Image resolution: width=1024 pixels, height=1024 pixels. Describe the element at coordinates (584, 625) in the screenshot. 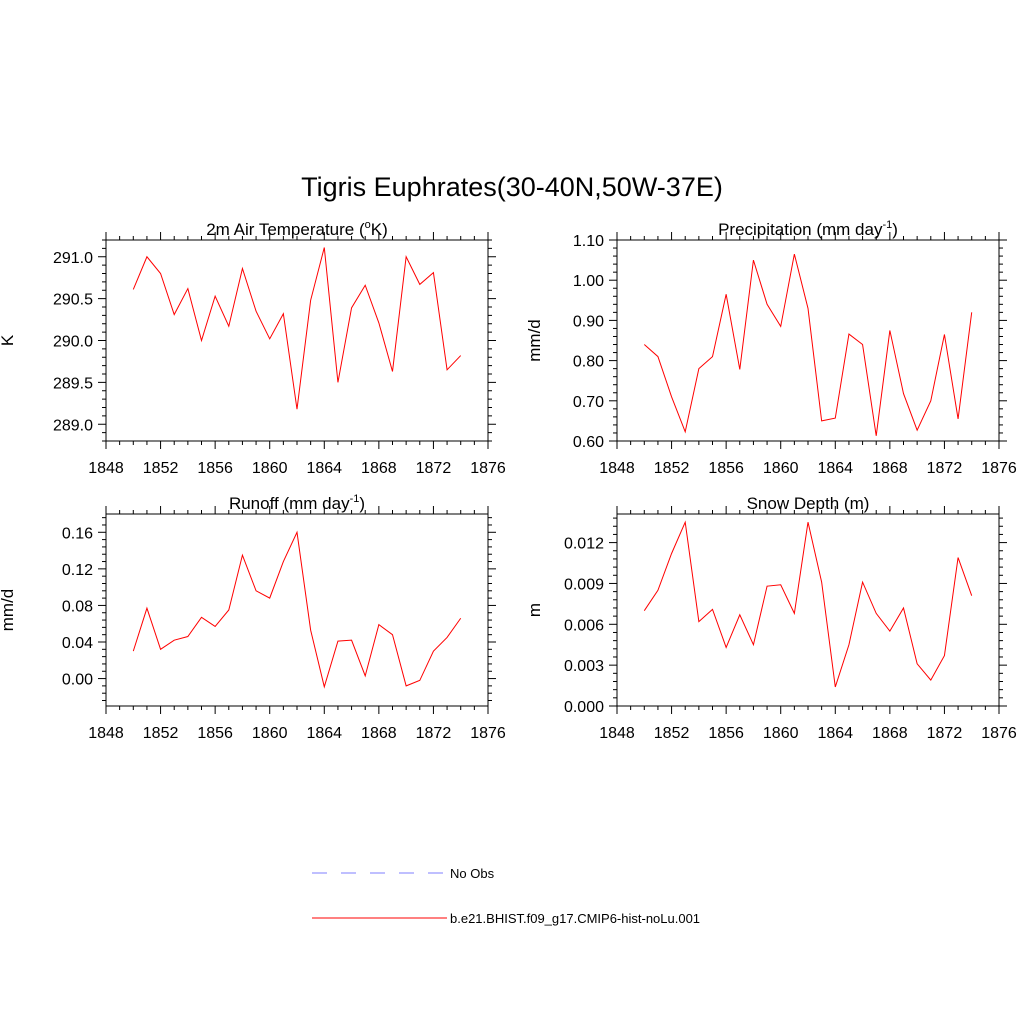

I see `y-tick-label: 0.006` at that location.